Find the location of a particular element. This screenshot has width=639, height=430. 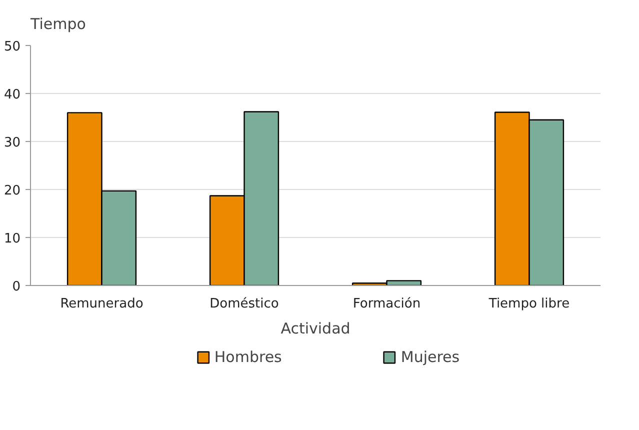

legend-label: Mujeres is located at coordinates (430, 357).